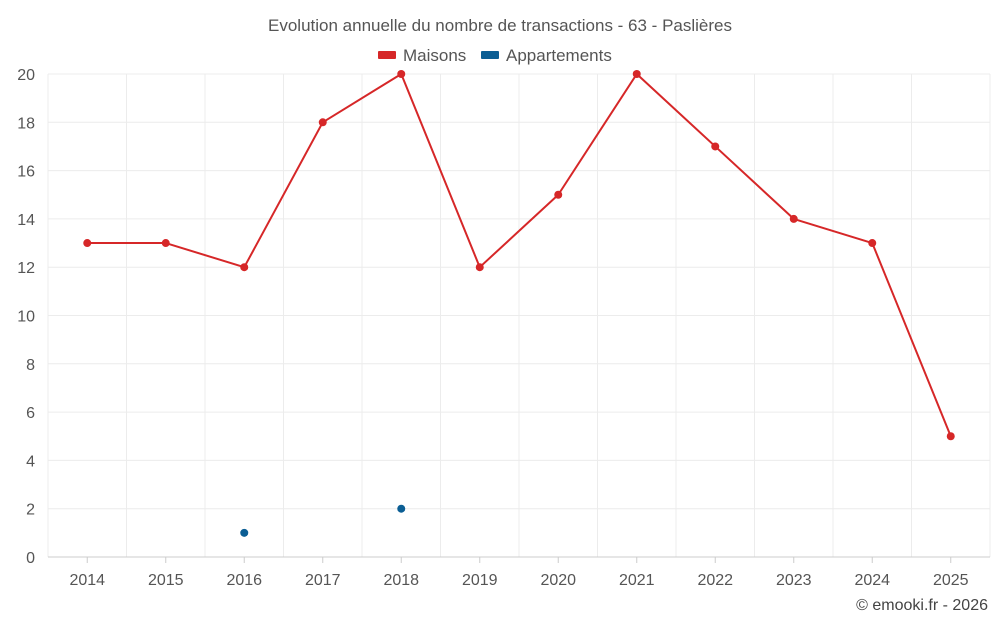 The width and height of the screenshot is (1000, 630). Describe the element at coordinates (922, 605) in the screenshot. I see `credit-text: © emooki.fr - 2026` at that location.